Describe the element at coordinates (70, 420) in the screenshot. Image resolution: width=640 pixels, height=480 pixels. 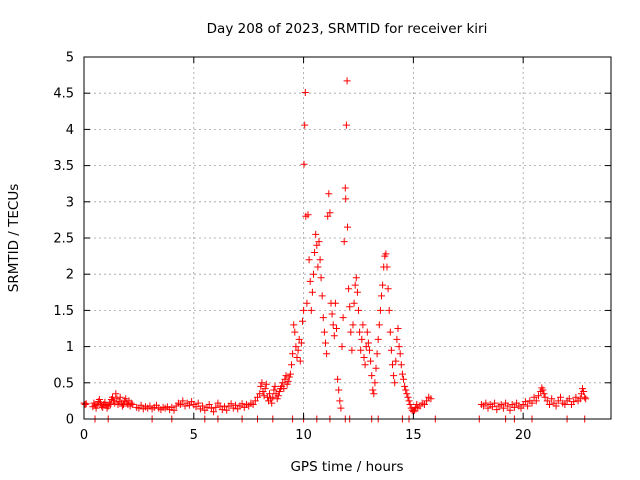
I see `y-tick-label: 0` at that location.